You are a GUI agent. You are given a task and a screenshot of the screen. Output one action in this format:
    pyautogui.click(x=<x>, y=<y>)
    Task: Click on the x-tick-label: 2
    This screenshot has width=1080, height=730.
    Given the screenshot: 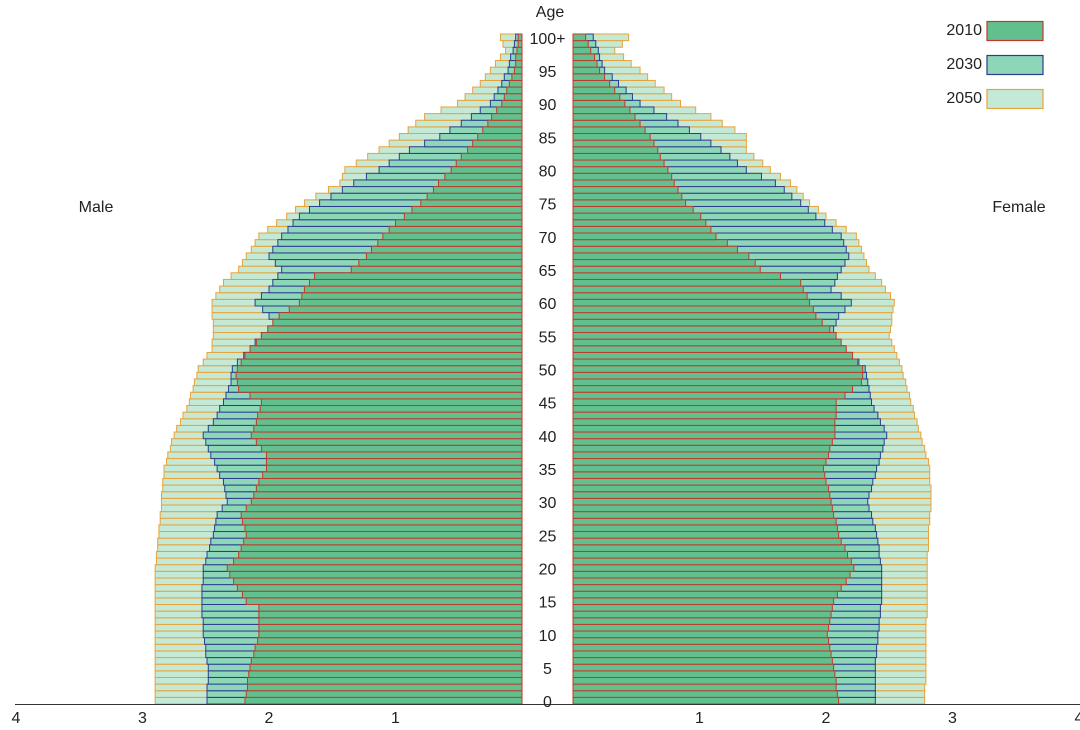 What is the action you would take?
    pyautogui.click(x=826, y=718)
    